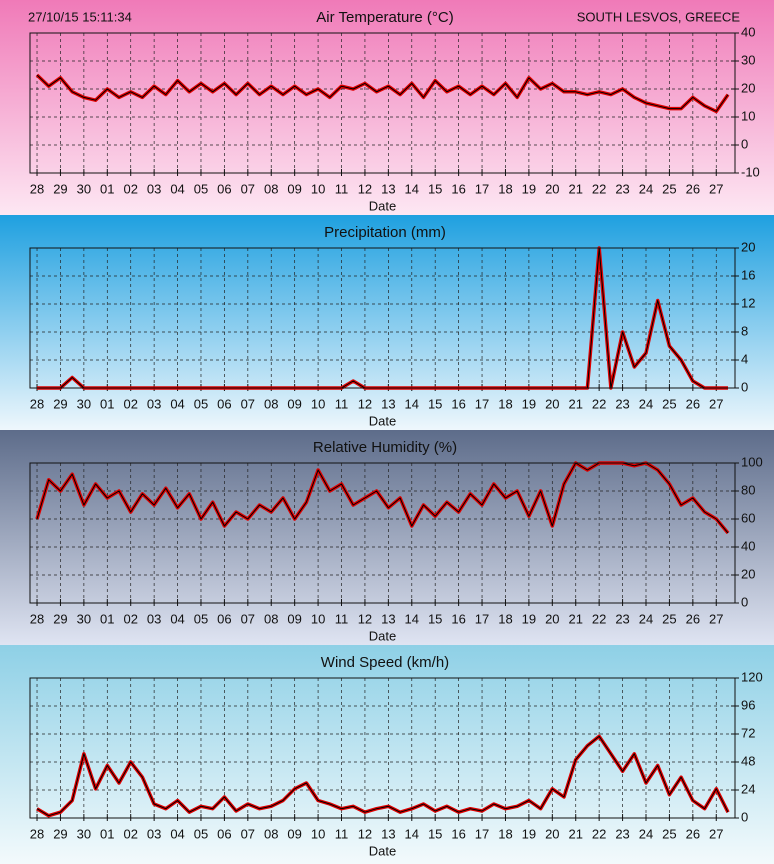 This screenshot has width=774, height=864. Describe the element at coordinates (385, 447) in the screenshot. I see `chart-title: Relative Humidity (%)` at that location.